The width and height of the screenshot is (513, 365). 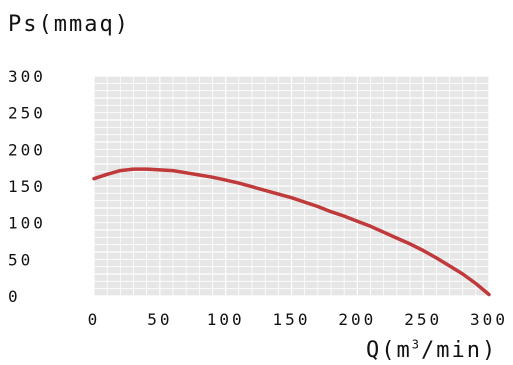 I want to click on y-tick-labels: 0 50 100 150 200 250 300, so click(x=27, y=186).